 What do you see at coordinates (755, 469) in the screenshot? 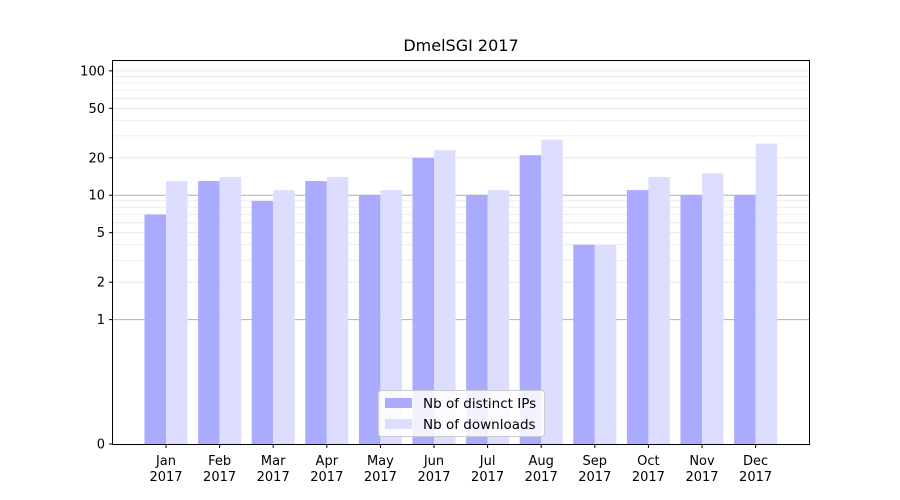
I see `x-tick-label: Dec 2017` at bounding box center [755, 469].